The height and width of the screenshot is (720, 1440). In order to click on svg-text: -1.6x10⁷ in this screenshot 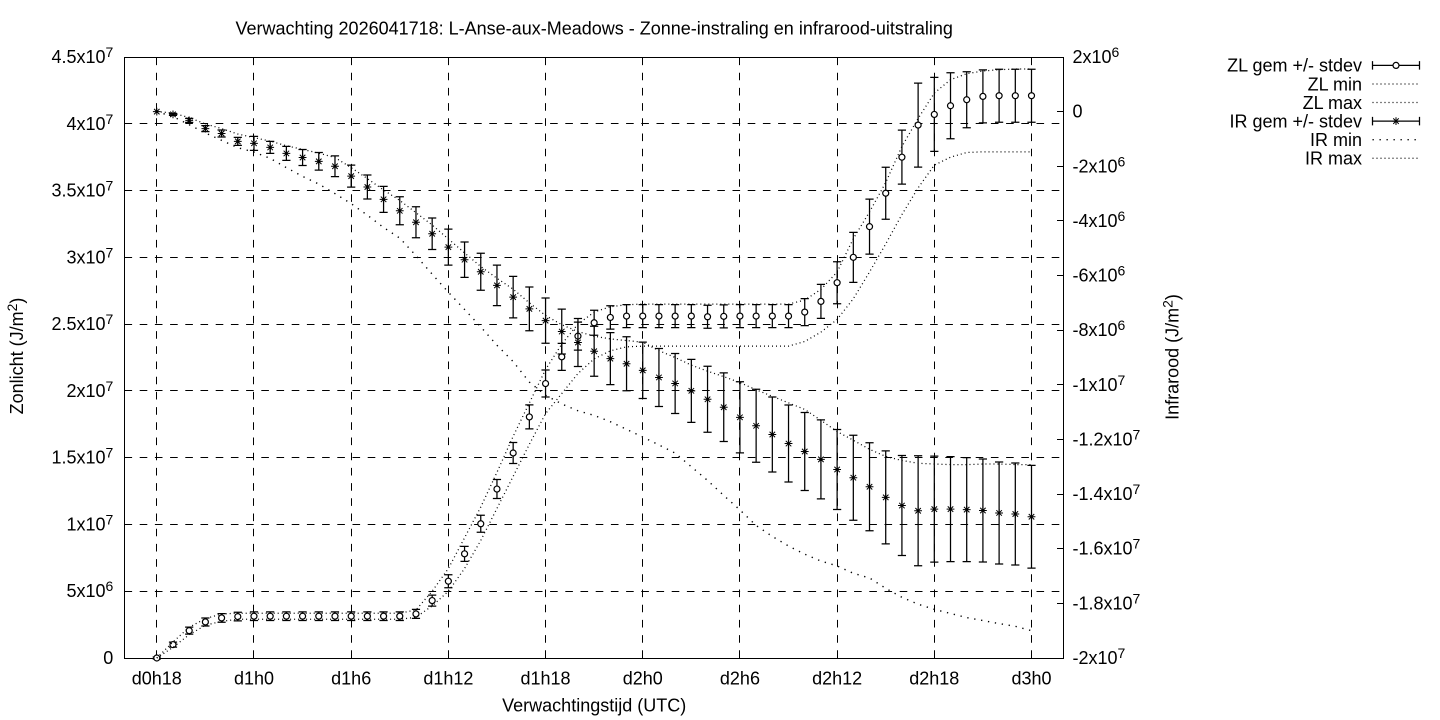, I will do `click(1107, 547)`.